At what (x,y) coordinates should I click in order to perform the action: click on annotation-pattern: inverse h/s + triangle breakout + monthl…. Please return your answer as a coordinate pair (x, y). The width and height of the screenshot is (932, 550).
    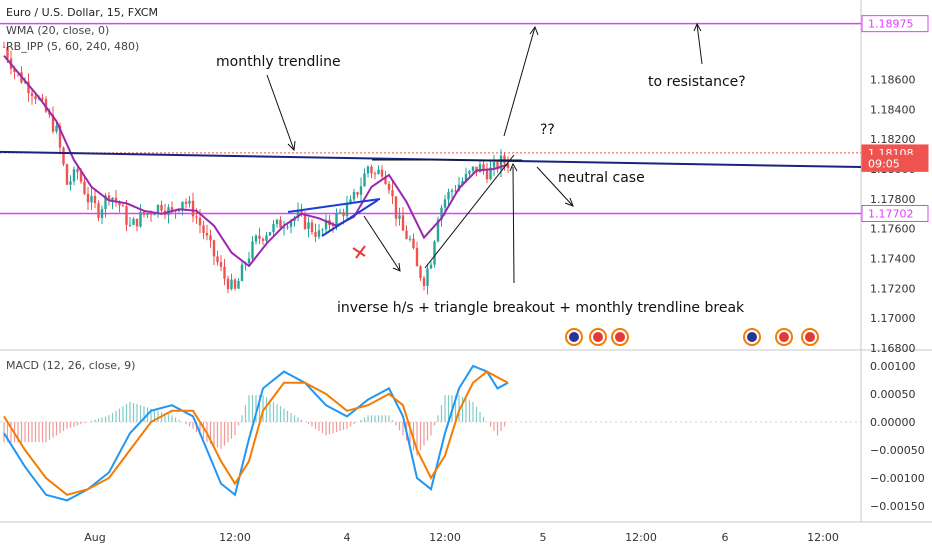
    Looking at the image, I should click on (541, 308).